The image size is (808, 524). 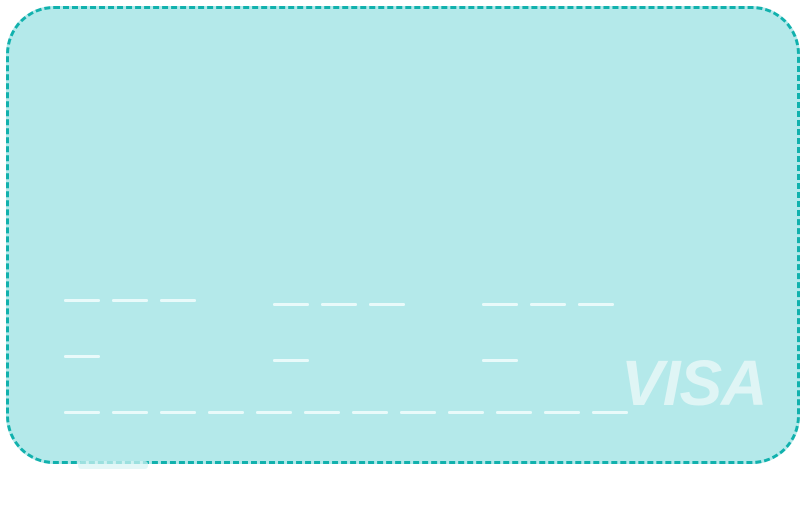 I want to click on visa-logo: VISA, so click(x=694, y=383).